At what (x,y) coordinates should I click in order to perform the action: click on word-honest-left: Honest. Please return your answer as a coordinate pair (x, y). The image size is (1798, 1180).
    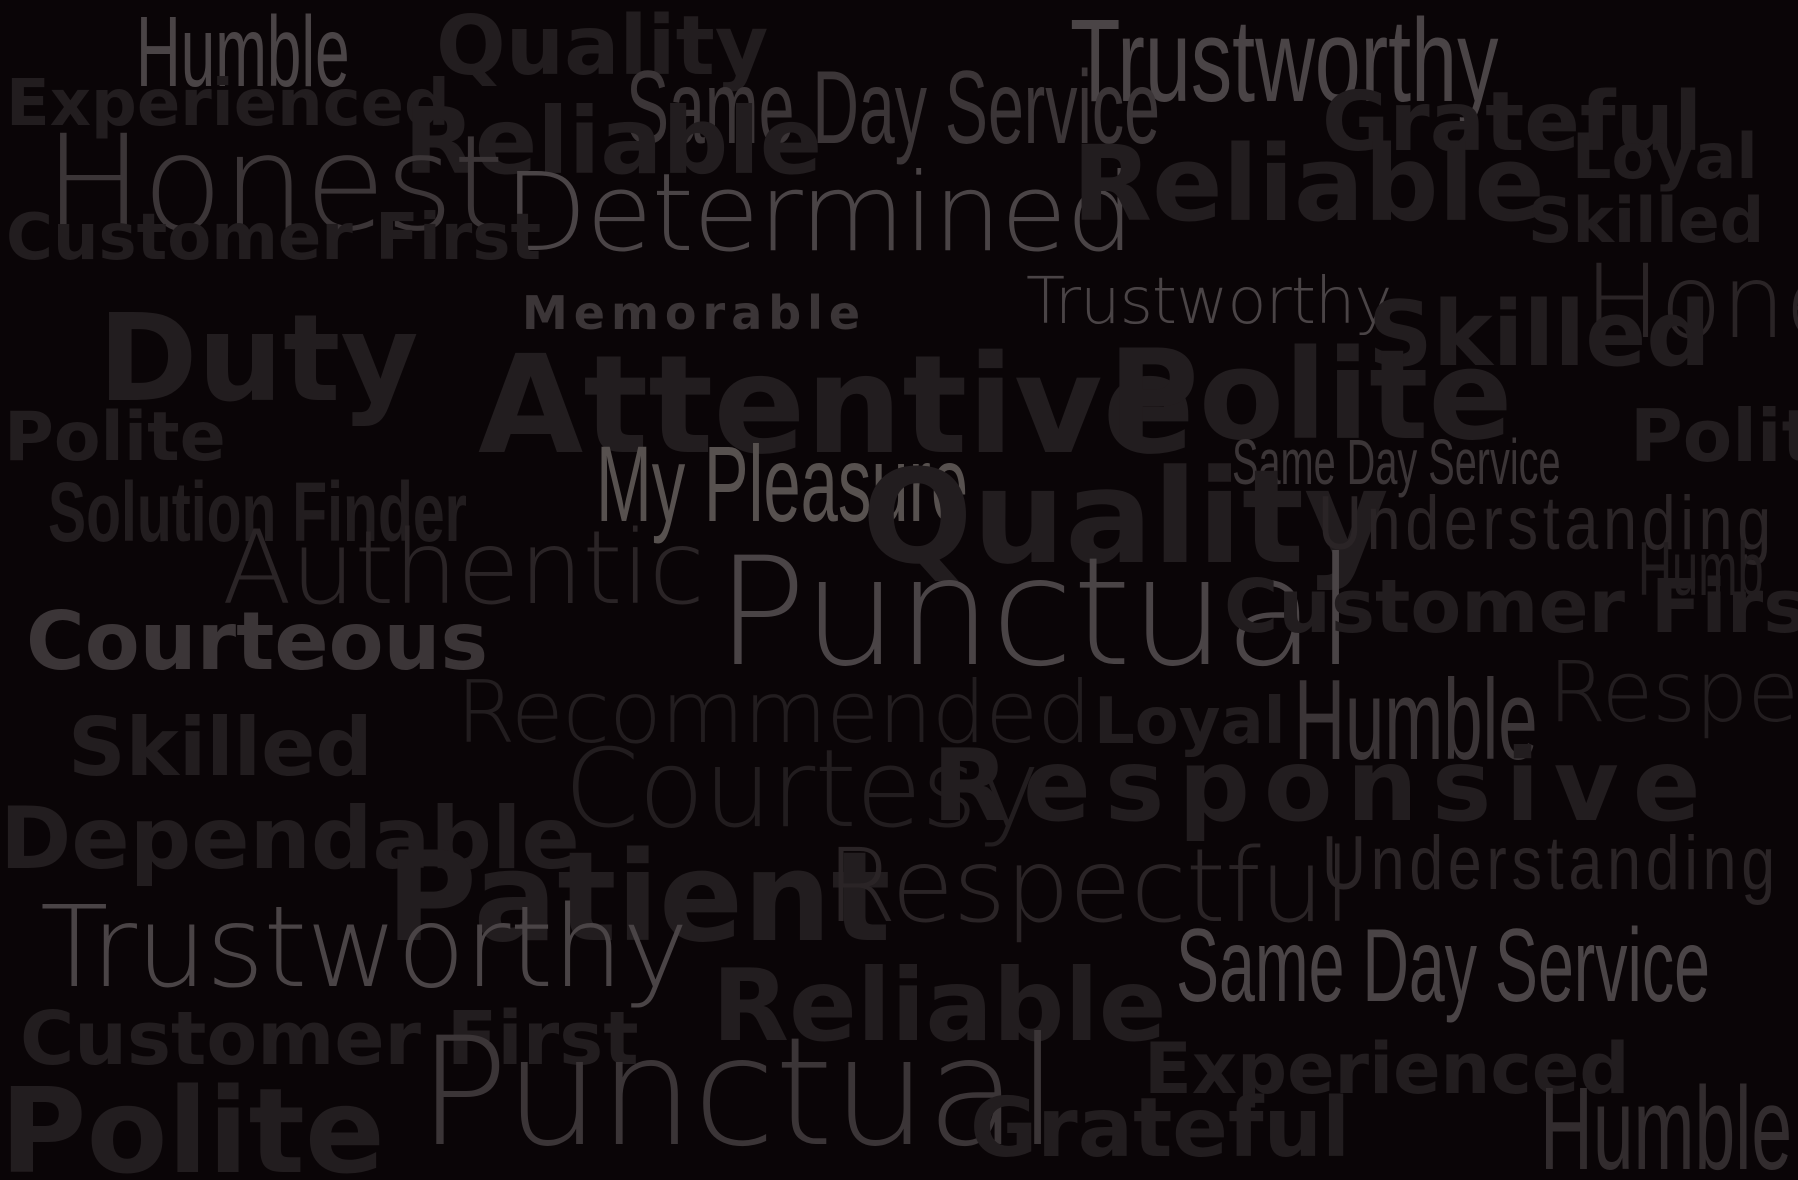
    Looking at the image, I should click on (274, 184).